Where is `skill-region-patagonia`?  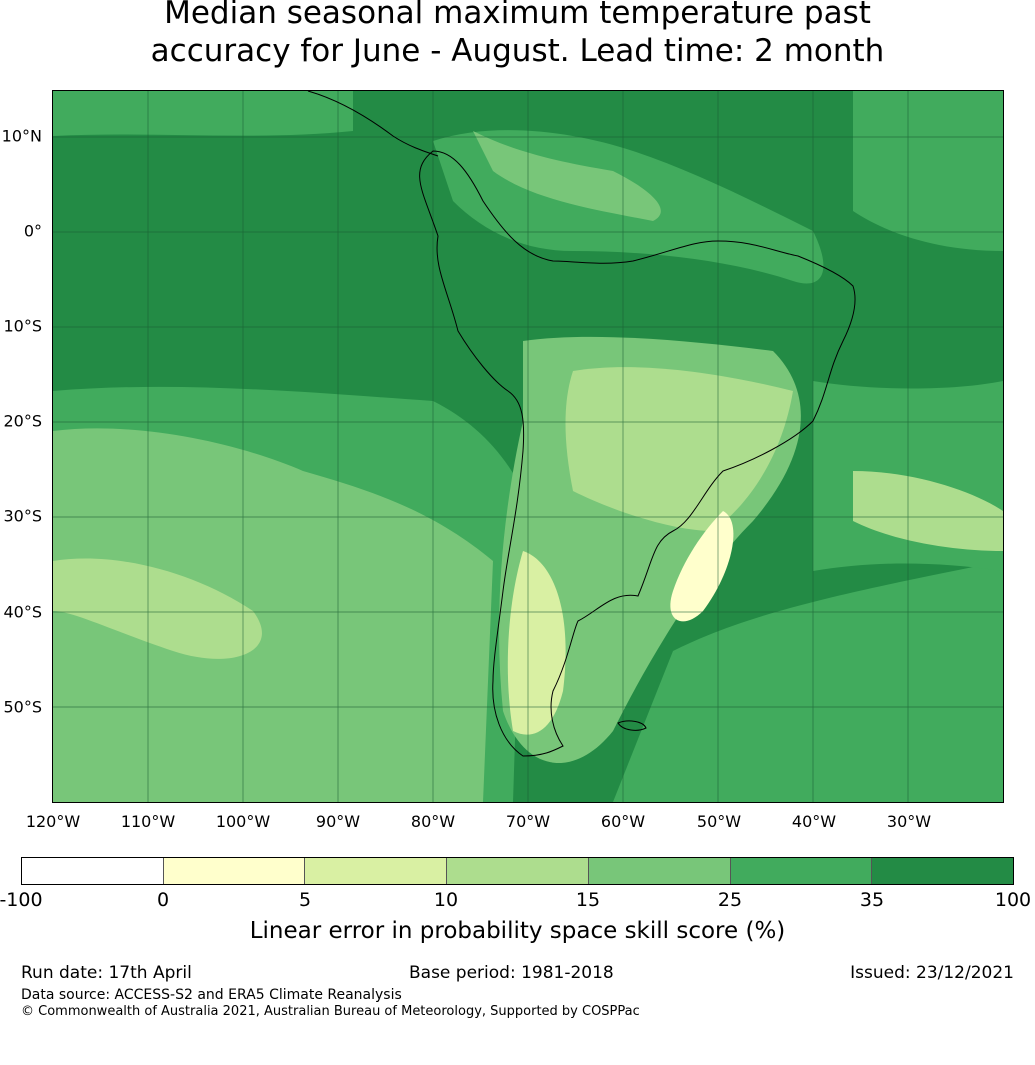 skill-region-patagonia is located at coordinates (536, 643).